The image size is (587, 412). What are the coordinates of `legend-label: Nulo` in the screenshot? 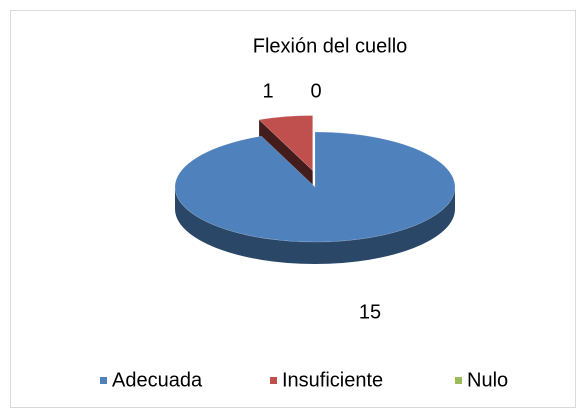 It's located at (487, 380).